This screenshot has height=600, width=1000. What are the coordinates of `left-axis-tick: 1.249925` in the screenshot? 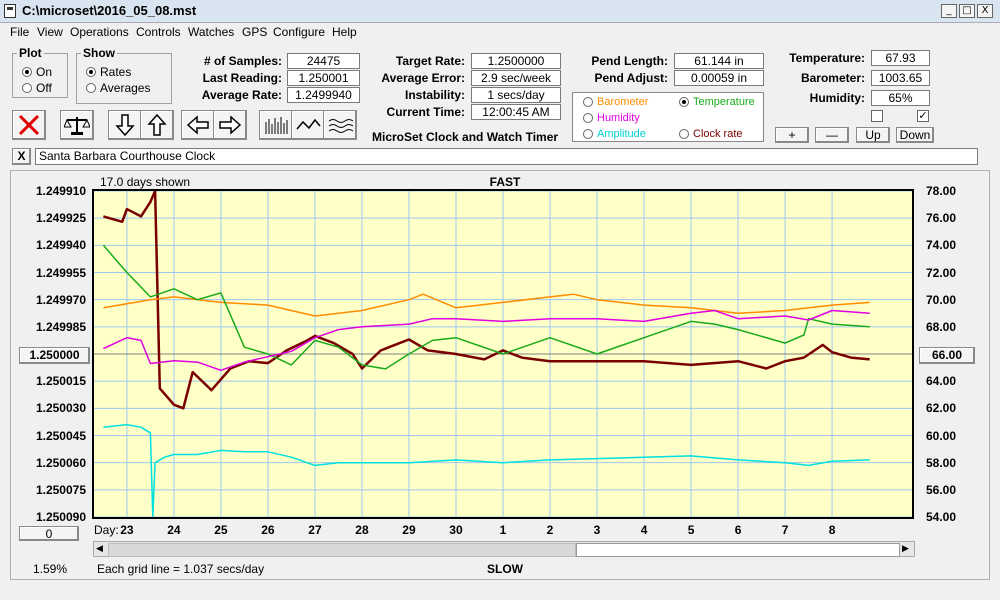 It's located at (60, 218).